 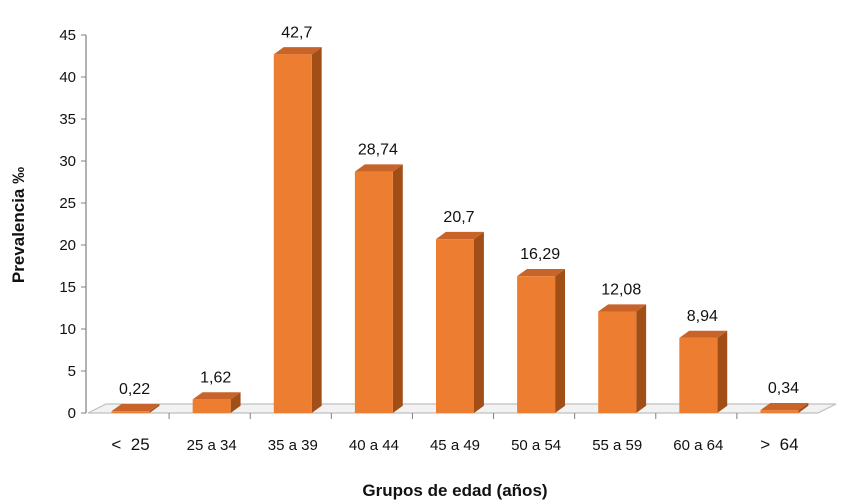 What do you see at coordinates (67, 203) in the screenshot?
I see `y-tick-label: 25` at bounding box center [67, 203].